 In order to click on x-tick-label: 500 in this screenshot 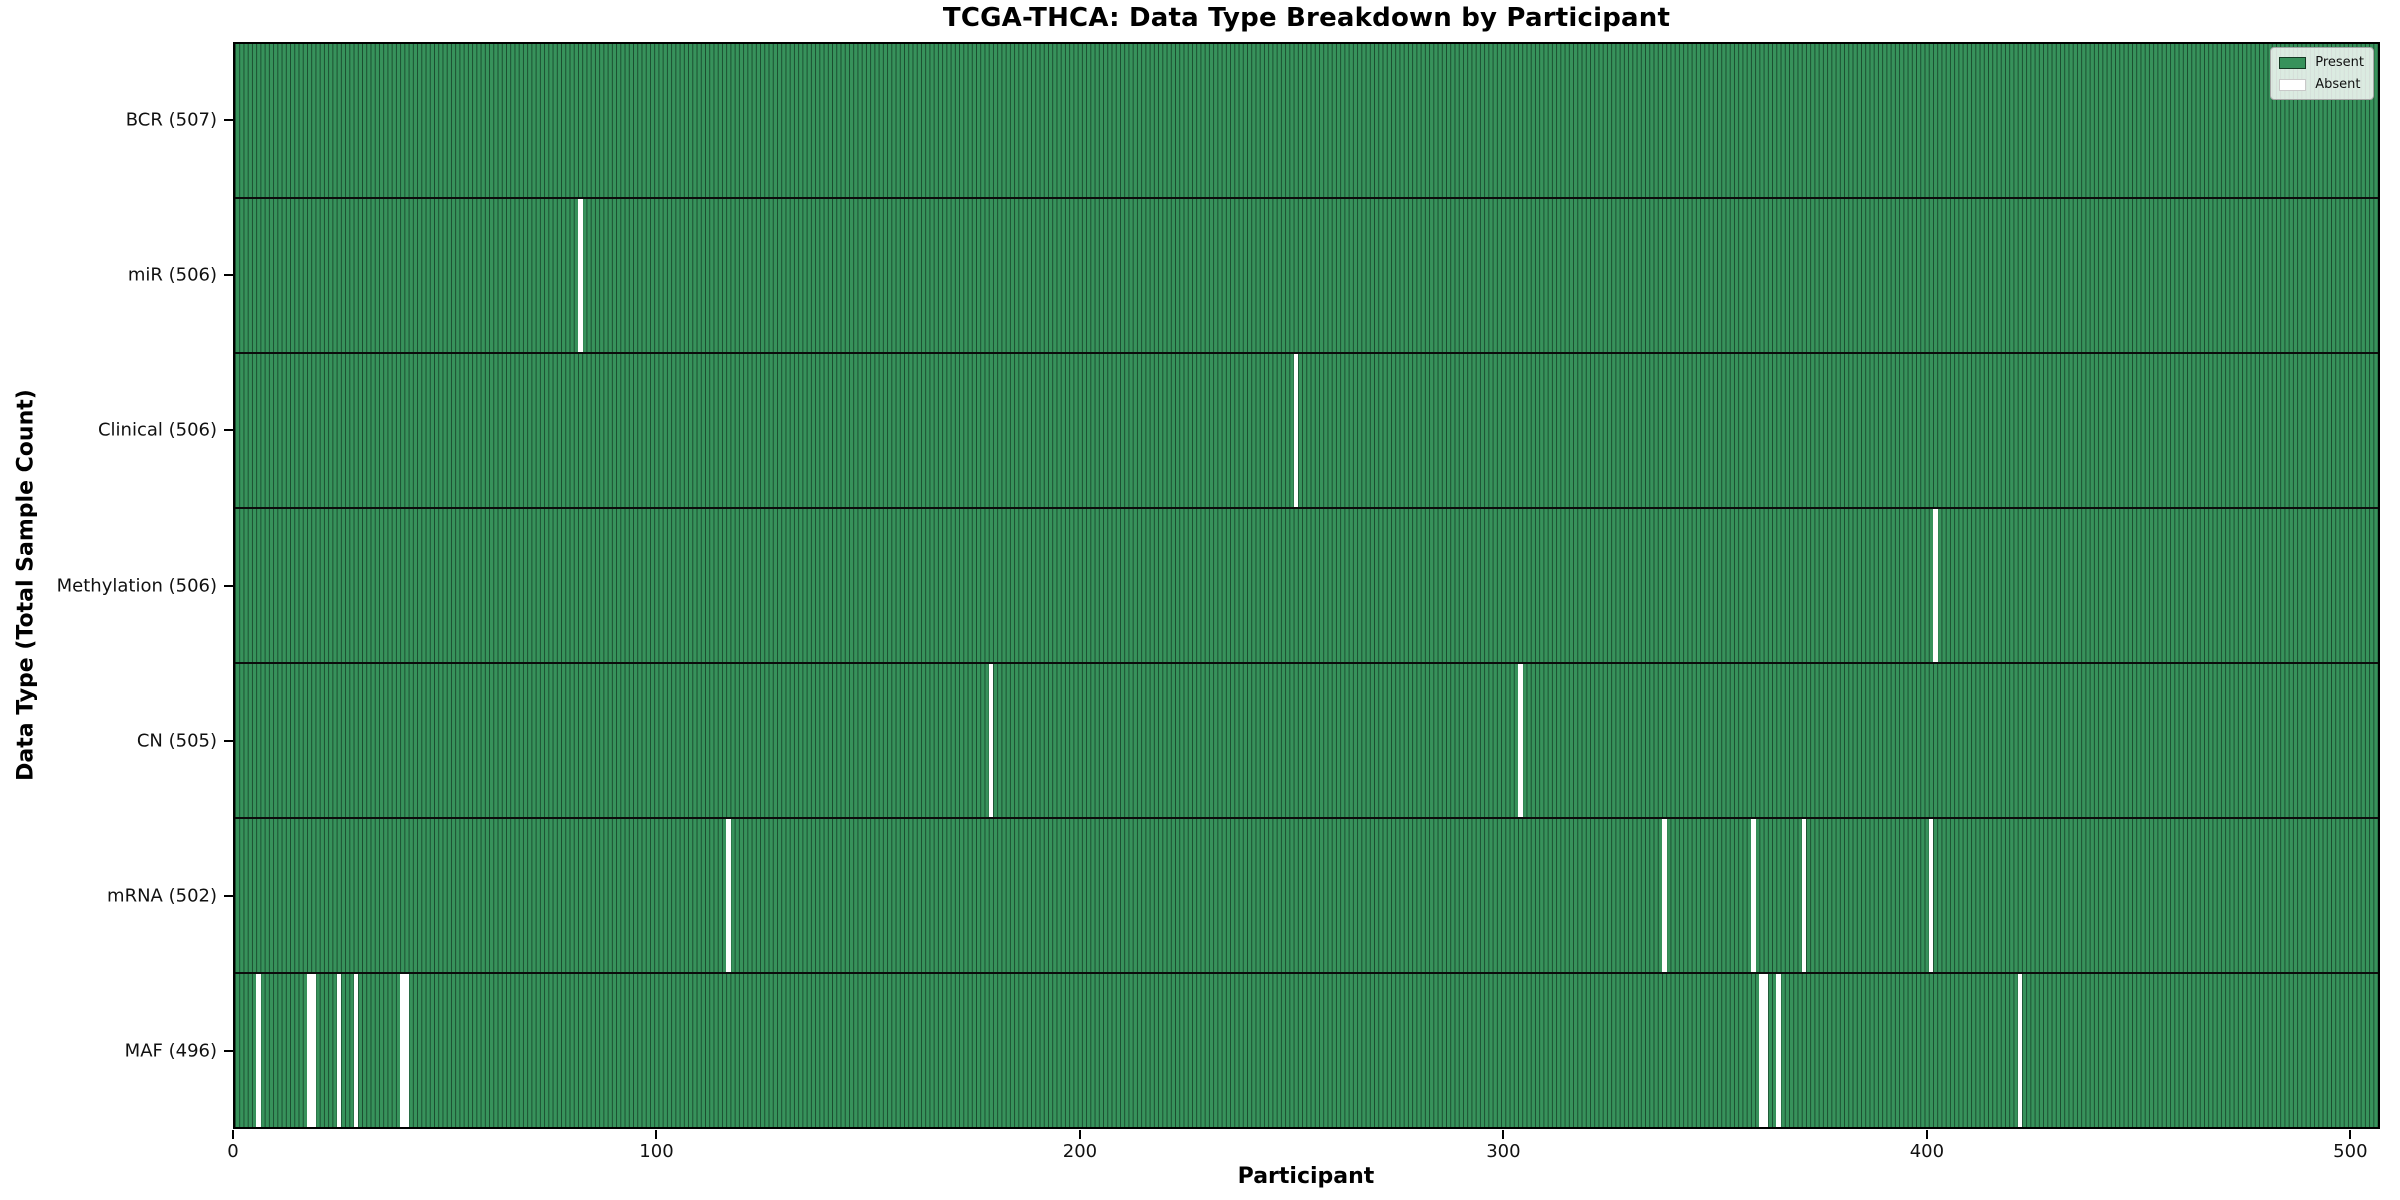, I will do `click(2350, 1151)`.